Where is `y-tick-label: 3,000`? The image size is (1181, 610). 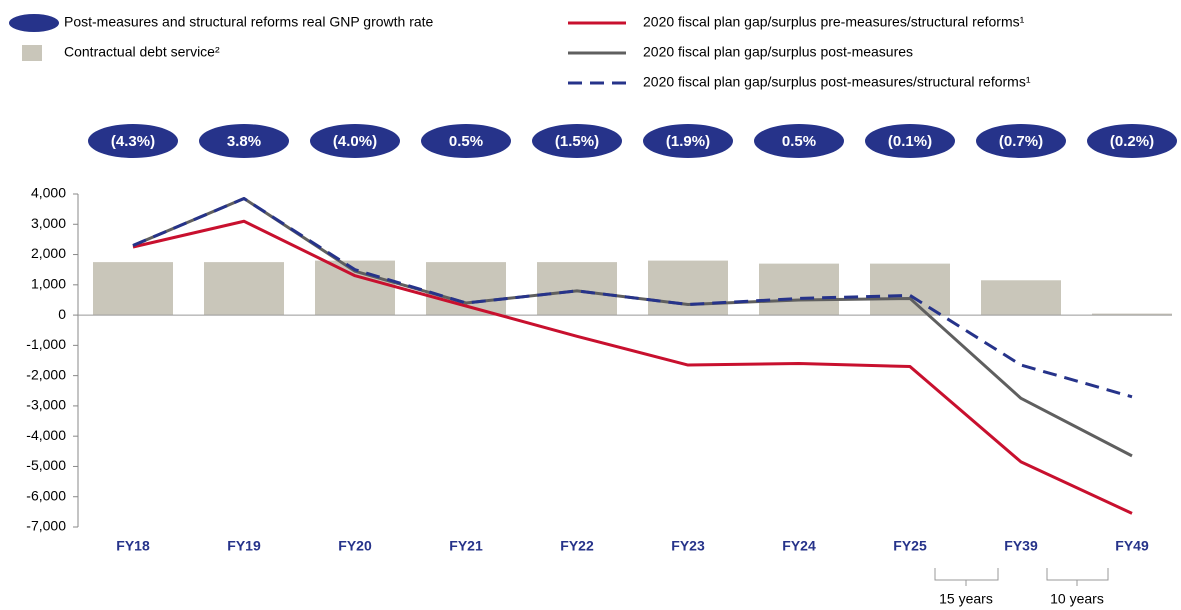
y-tick-label: 3,000 is located at coordinates (48, 223).